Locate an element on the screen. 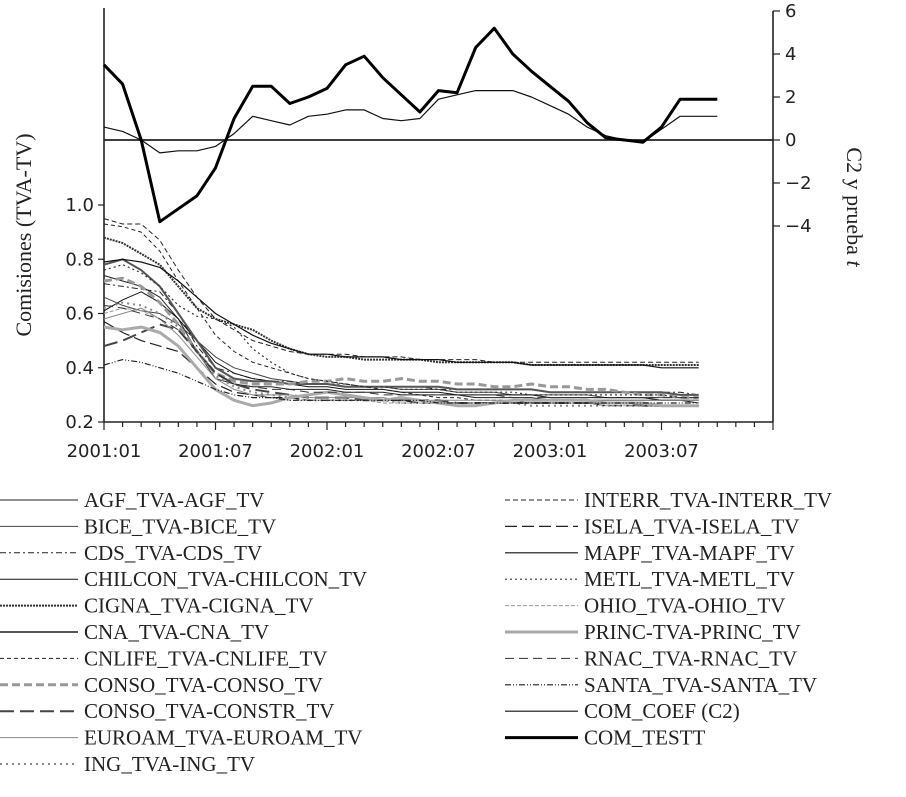  legend-label: COM_TESTT is located at coordinates (645, 738).